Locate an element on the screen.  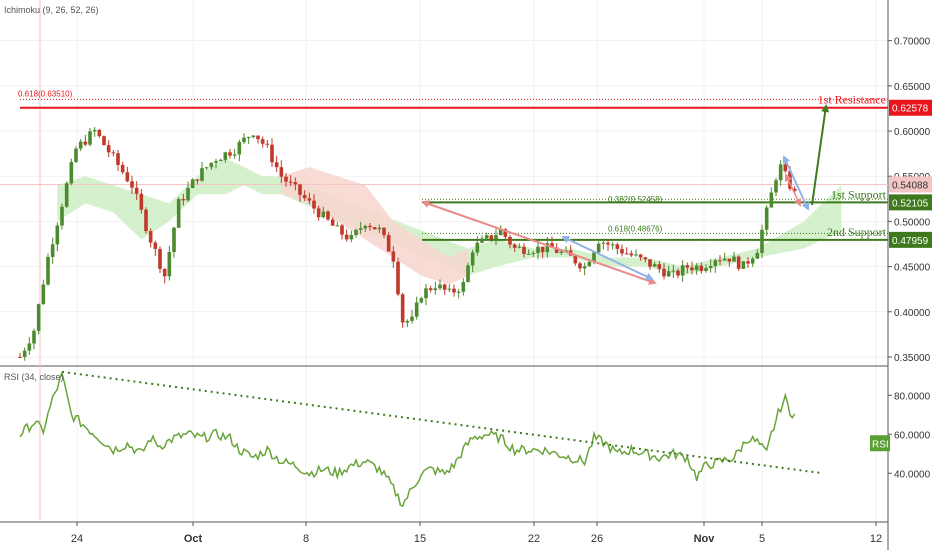
ichimoku-indicator-label: Ichimoku (9, 26, 52, 26) is located at coordinates (51, 10).